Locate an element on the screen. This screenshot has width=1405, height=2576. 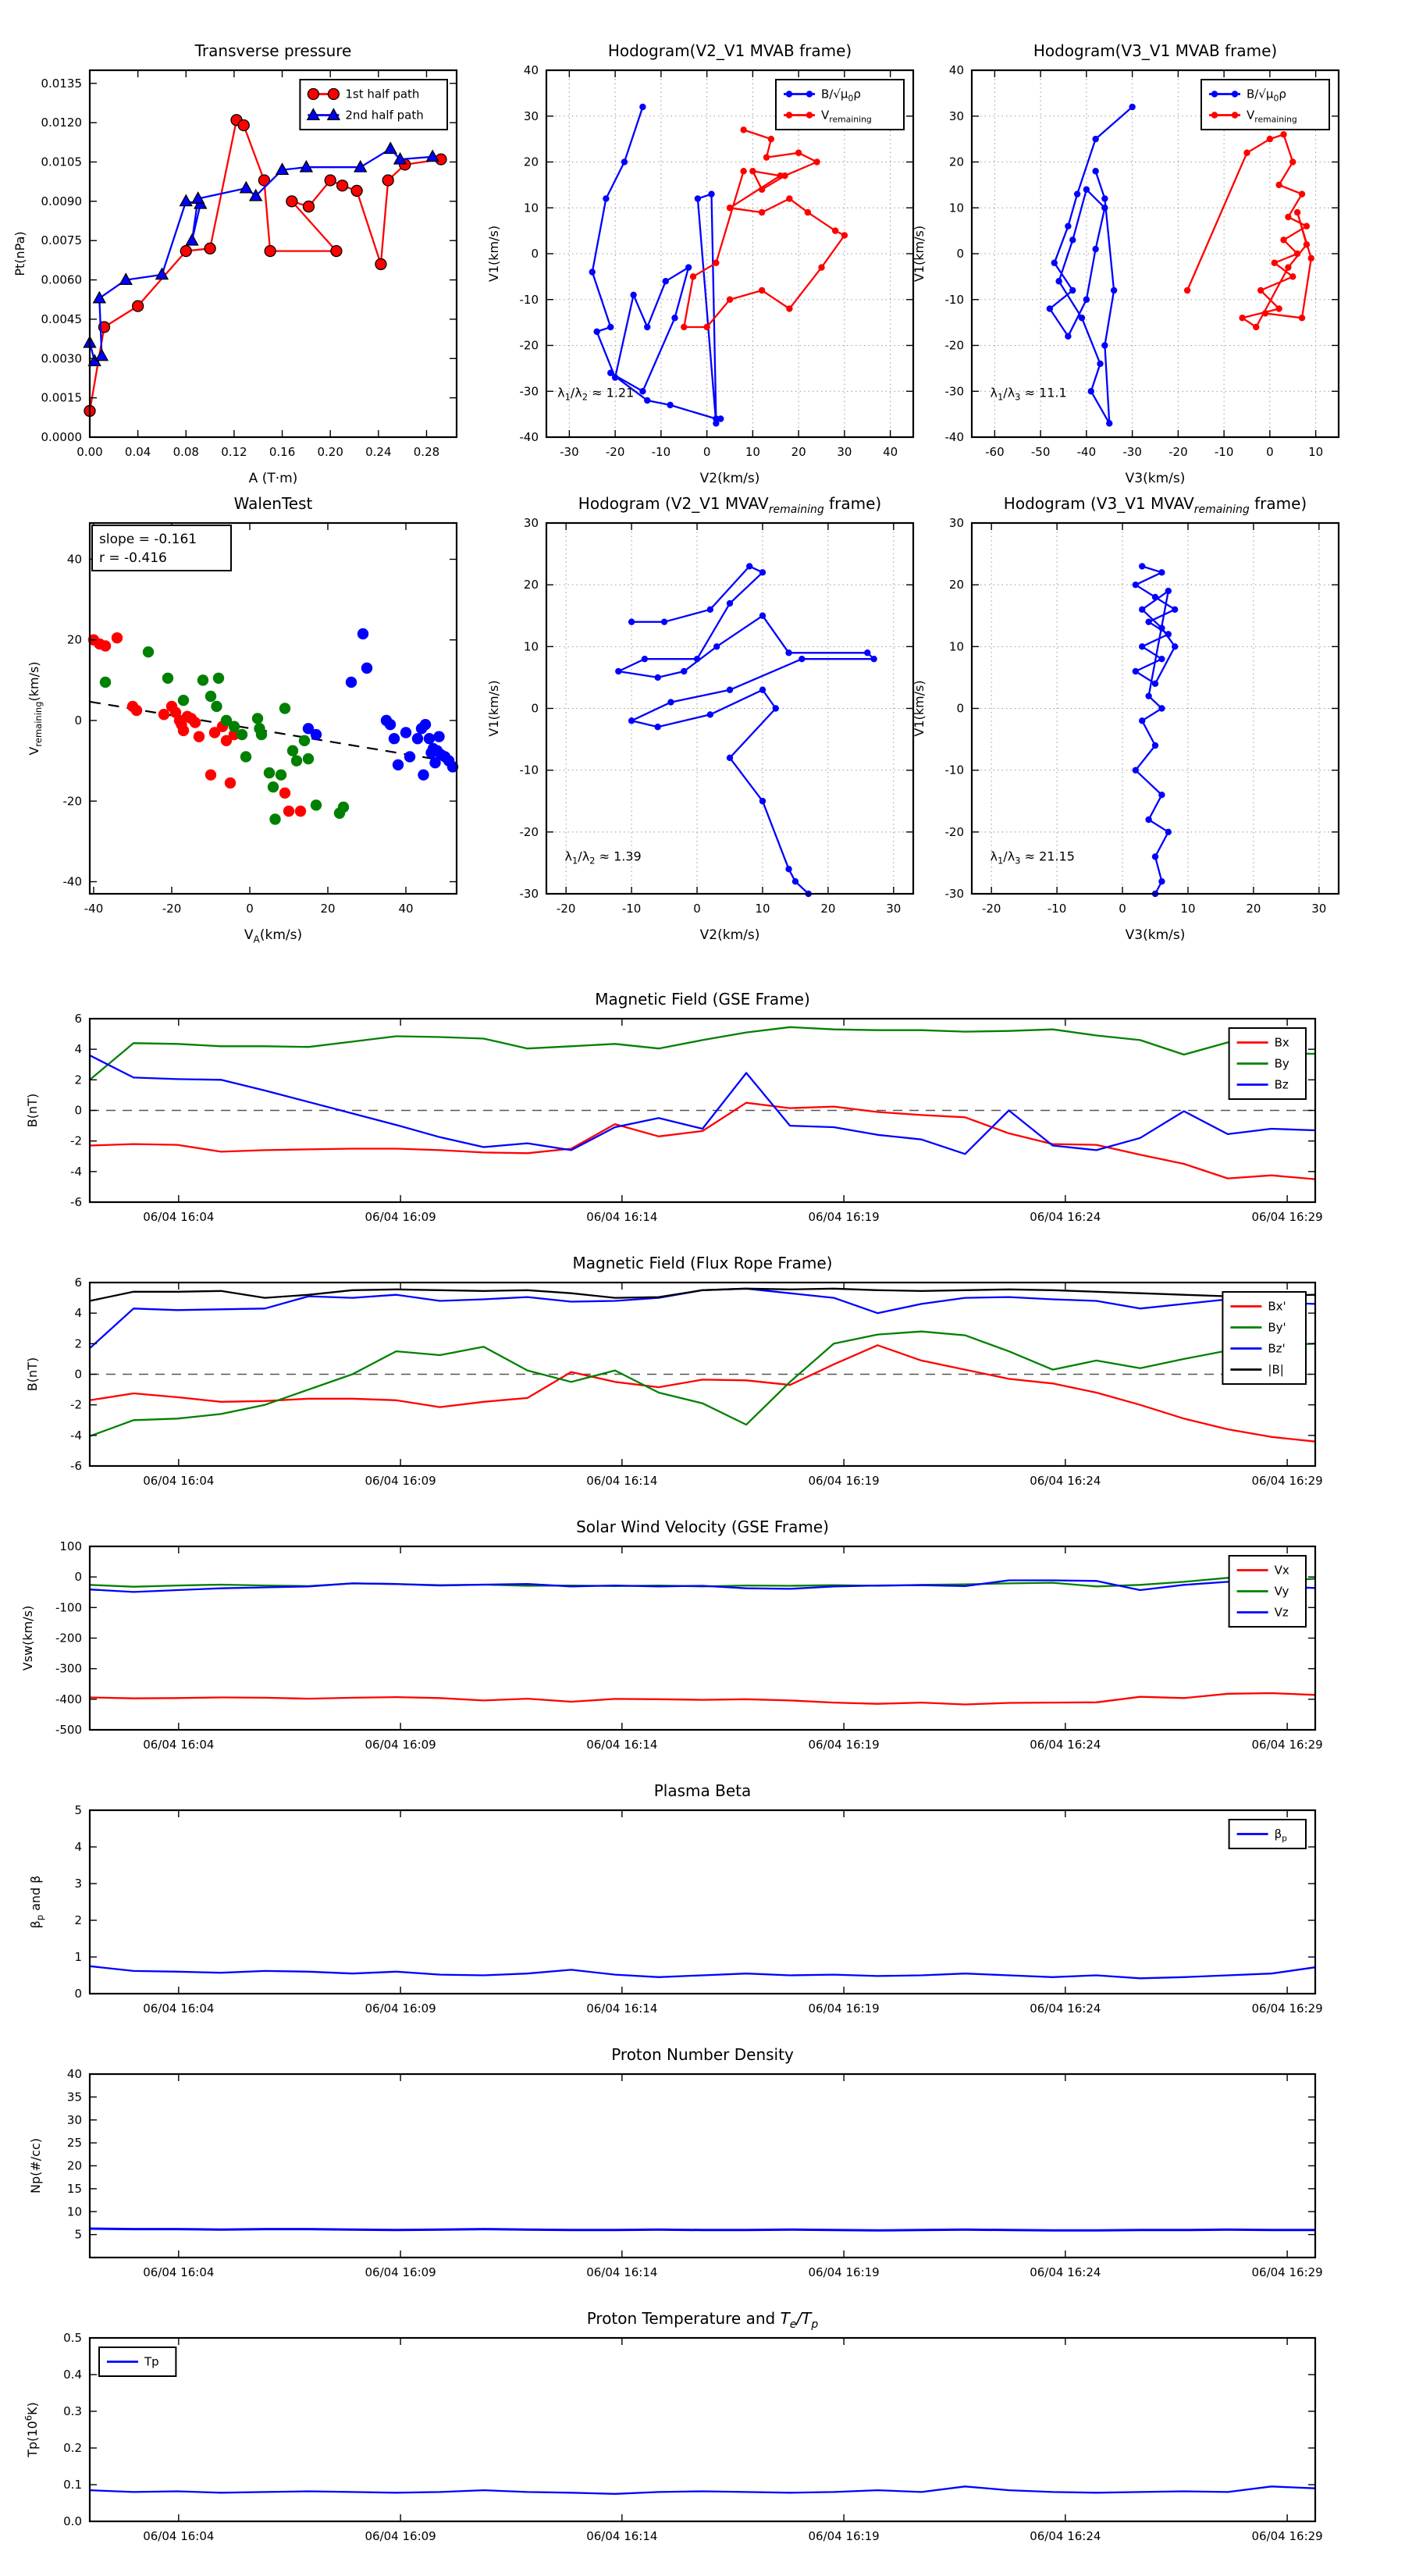
legend-label: βp is located at coordinates (1282, 1836).